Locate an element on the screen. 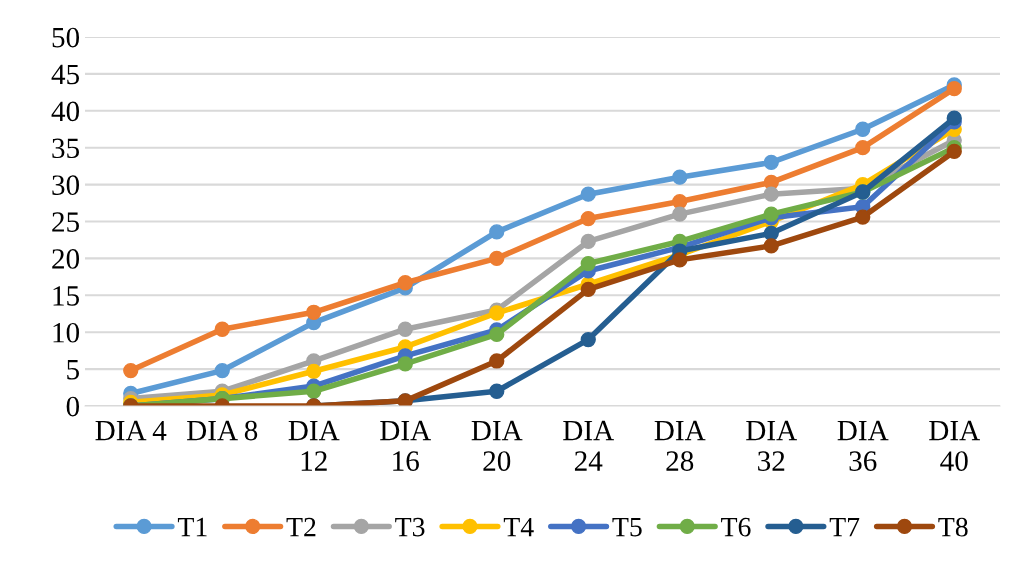 This screenshot has width=1018, height=581. x-tick-label: DIA 20 is located at coordinates (497, 445).